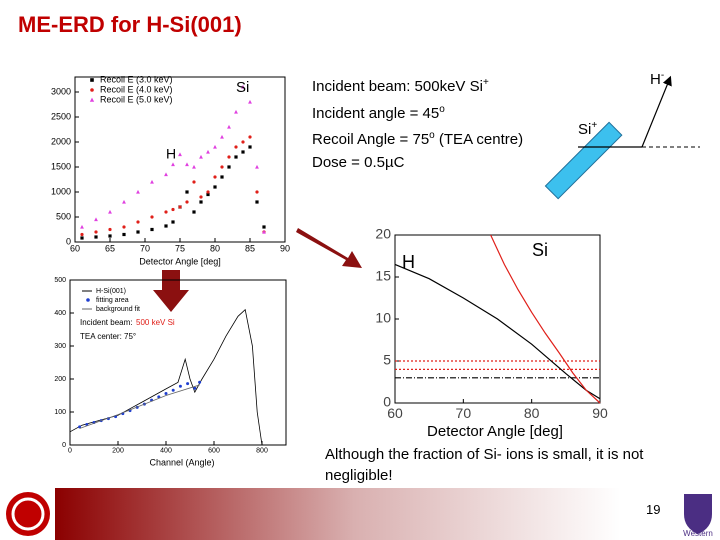 Image resolution: width=720 pixels, height=540 pixels. What do you see at coordinates (28, 514) in the screenshot?
I see `logo-left-ring` at bounding box center [28, 514].